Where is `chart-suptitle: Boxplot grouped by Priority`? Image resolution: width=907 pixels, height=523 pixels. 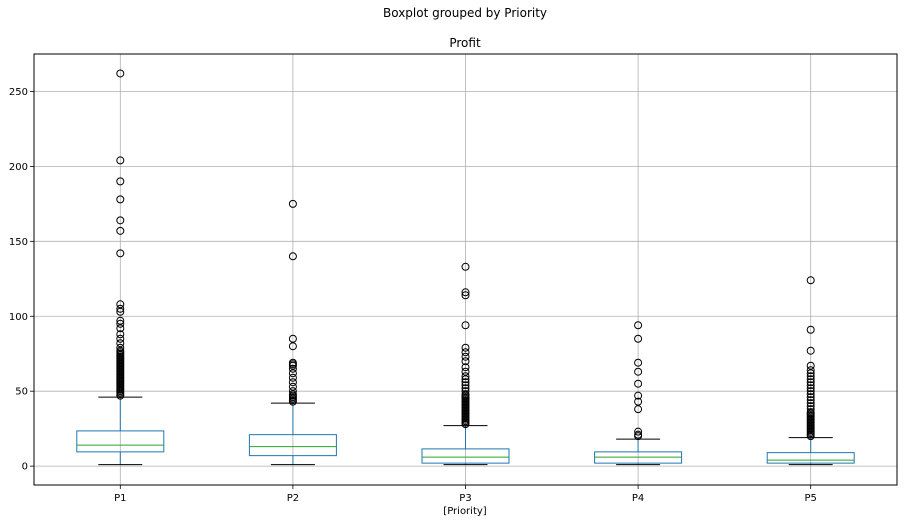
chart-suptitle: Boxplot grouped by Priority is located at coordinates (465, 13).